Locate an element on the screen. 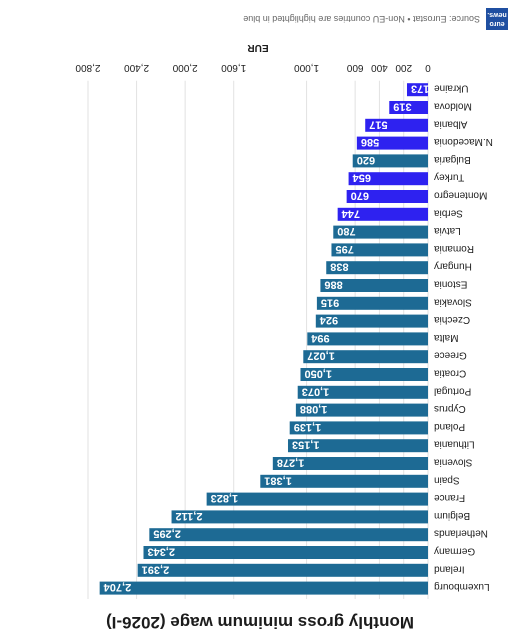 This screenshot has height=640, width=520. category-label: Romania is located at coordinates (454, 248).